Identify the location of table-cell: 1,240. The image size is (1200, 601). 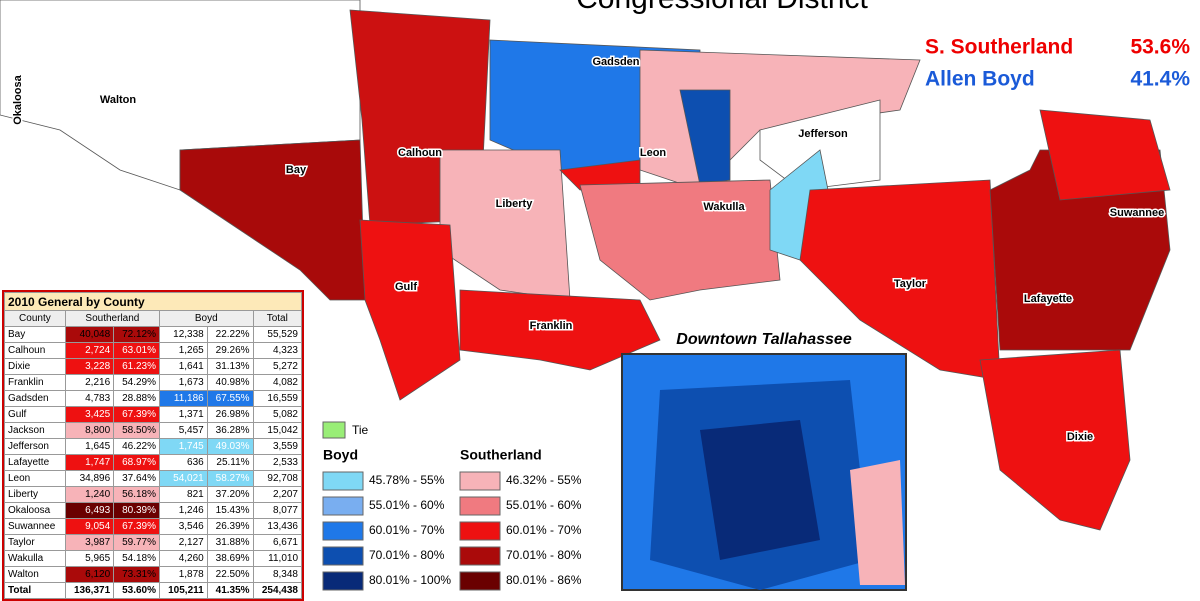
(89, 494).